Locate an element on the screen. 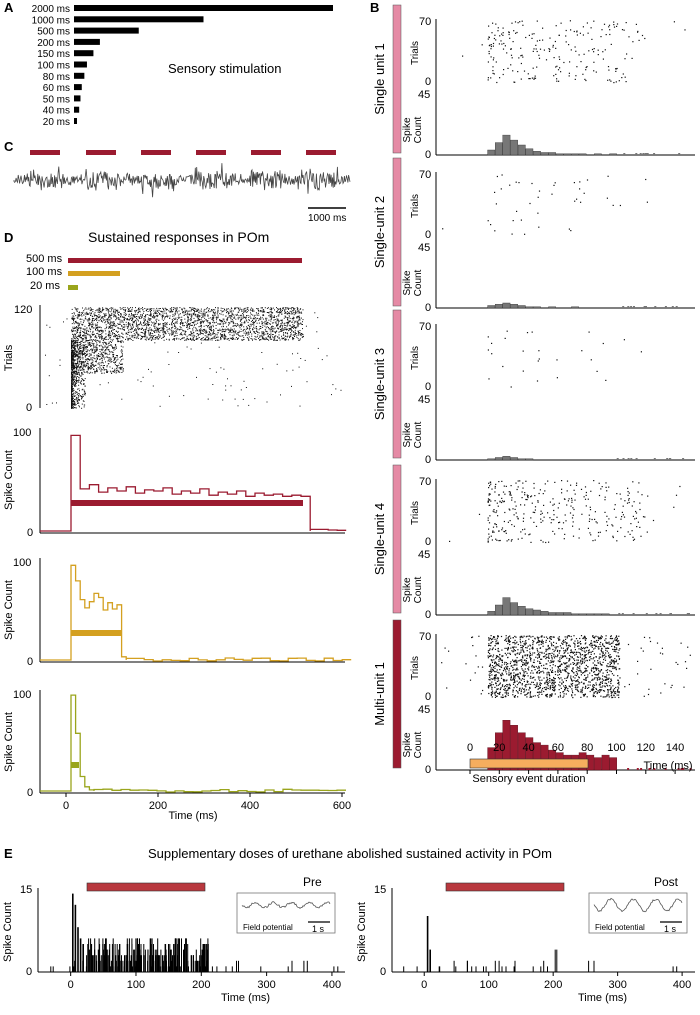  unit-count-label: Spike is located at coordinates (407, 129).